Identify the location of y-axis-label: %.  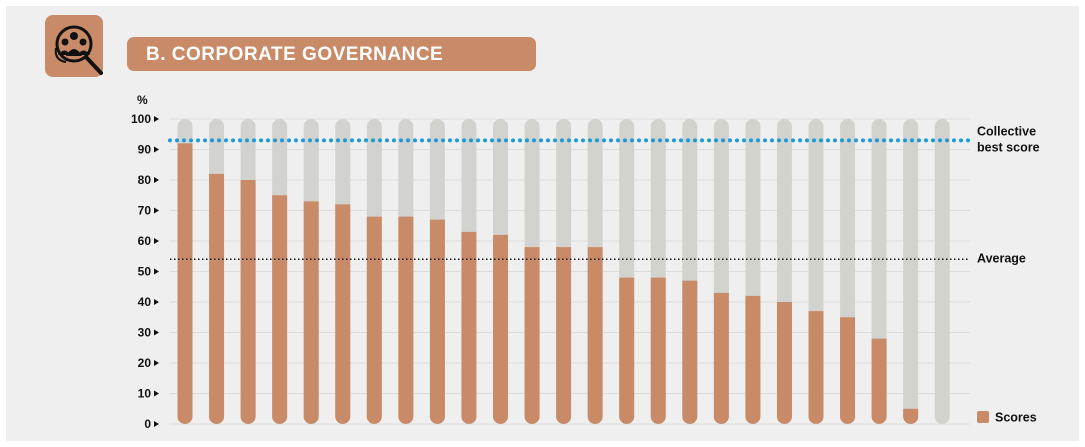
(142, 100).